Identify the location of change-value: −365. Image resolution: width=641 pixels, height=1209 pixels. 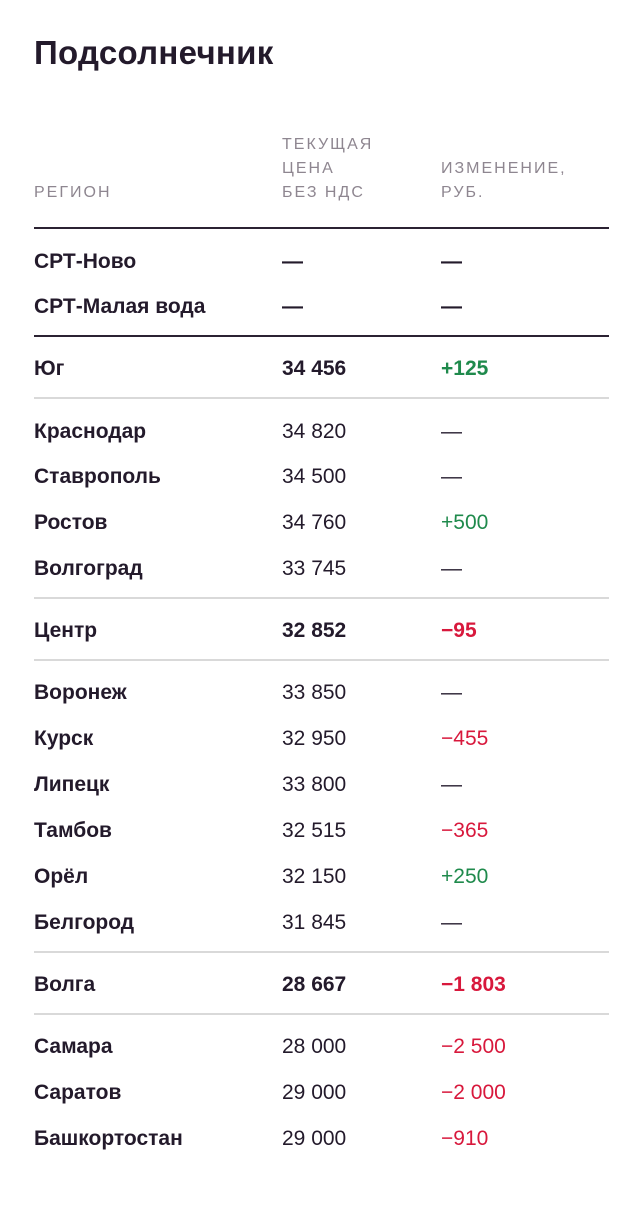
(465, 830).